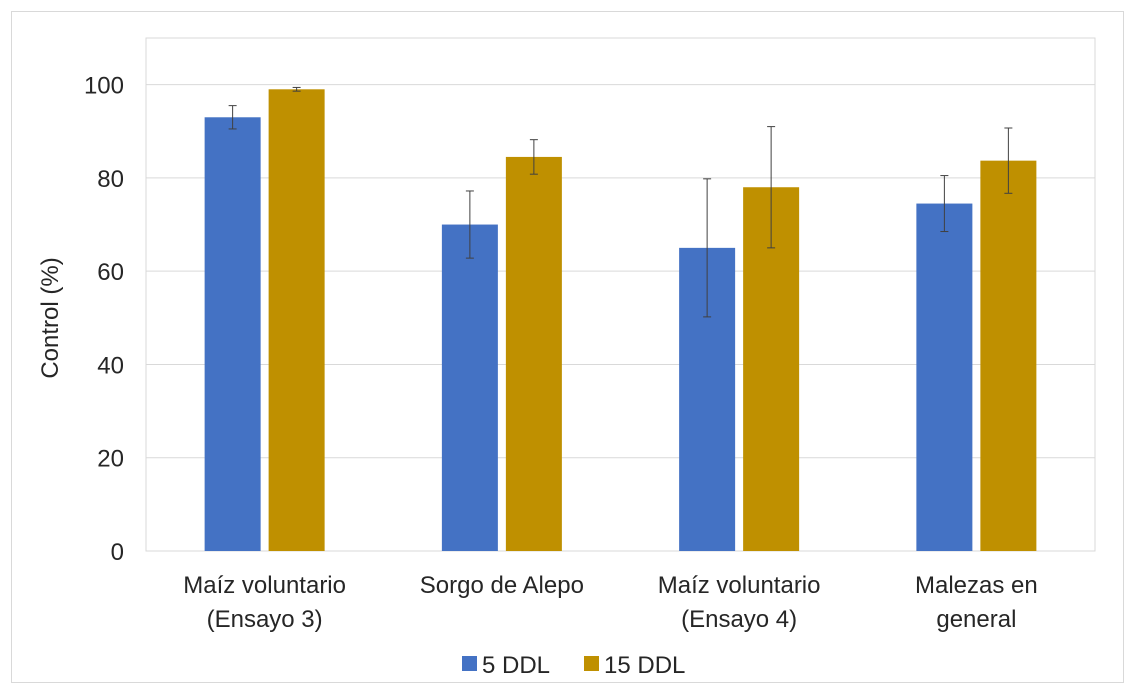 The width and height of the screenshot is (1136, 694). I want to click on x-category-line: general, so click(976, 619).